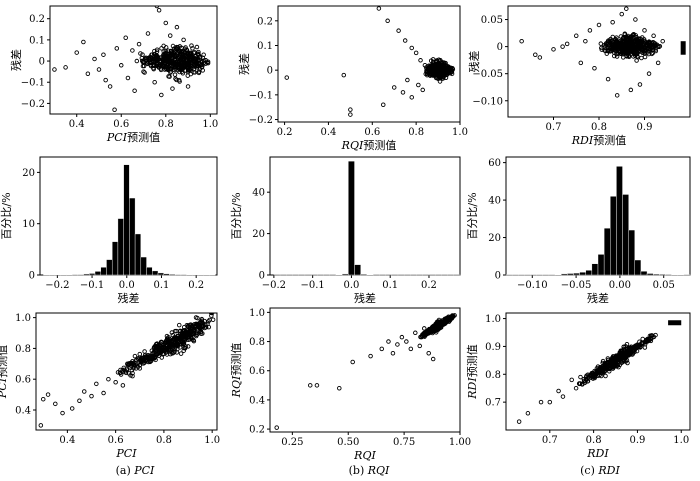 The width and height of the screenshot is (700, 481). What do you see at coordinates (487, 74) in the screenshot?
I see `rdi_residual-ytick-label: −0.05` at bounding box center [487, 74].